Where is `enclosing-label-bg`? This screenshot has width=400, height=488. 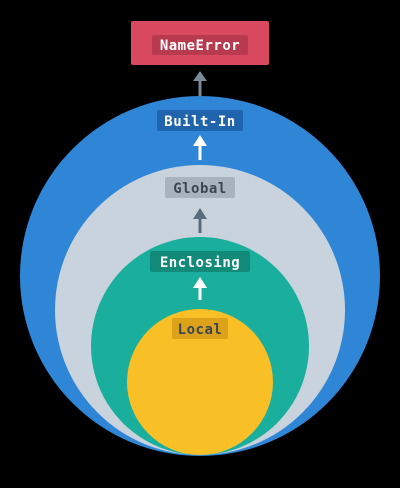 enclosing-label-bg is located at coordinates (200, 261).